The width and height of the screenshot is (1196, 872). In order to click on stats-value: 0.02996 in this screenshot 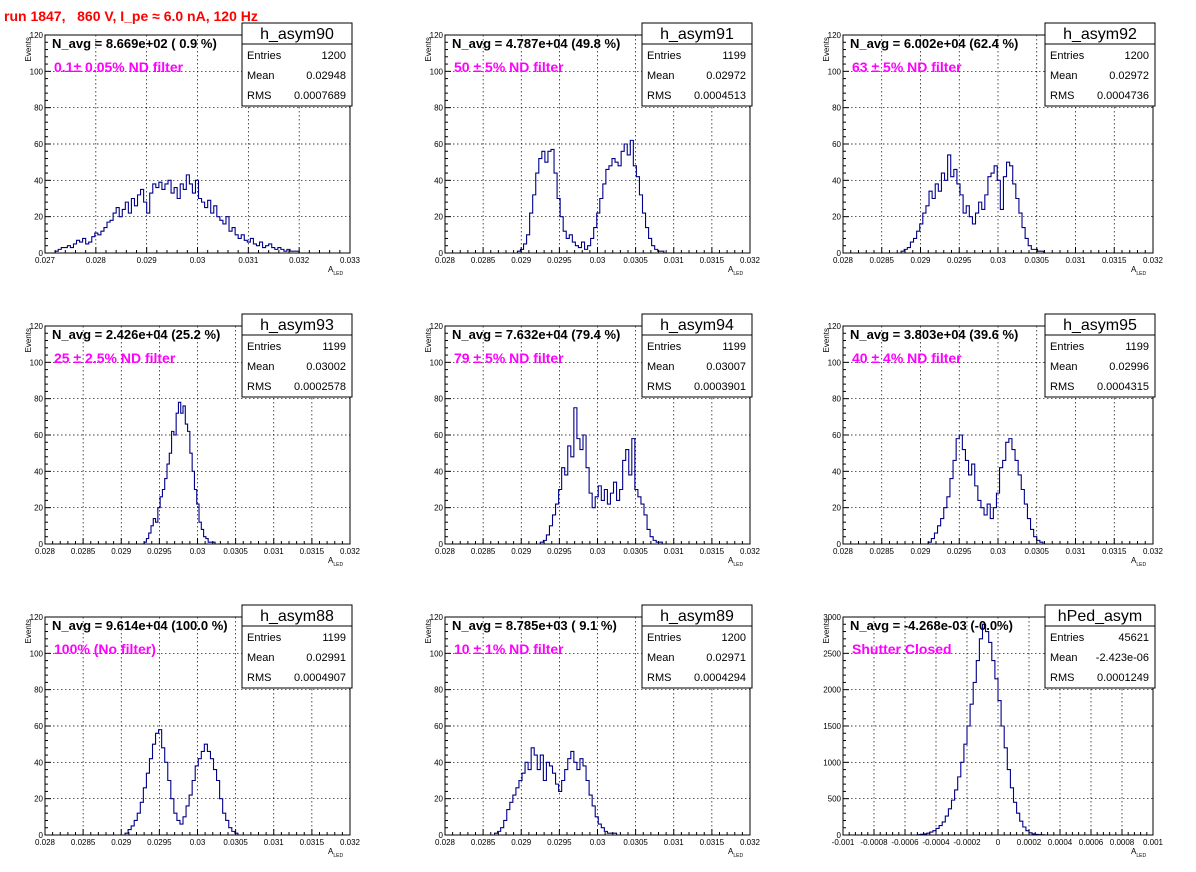, I will do `click(1129, 367)`.